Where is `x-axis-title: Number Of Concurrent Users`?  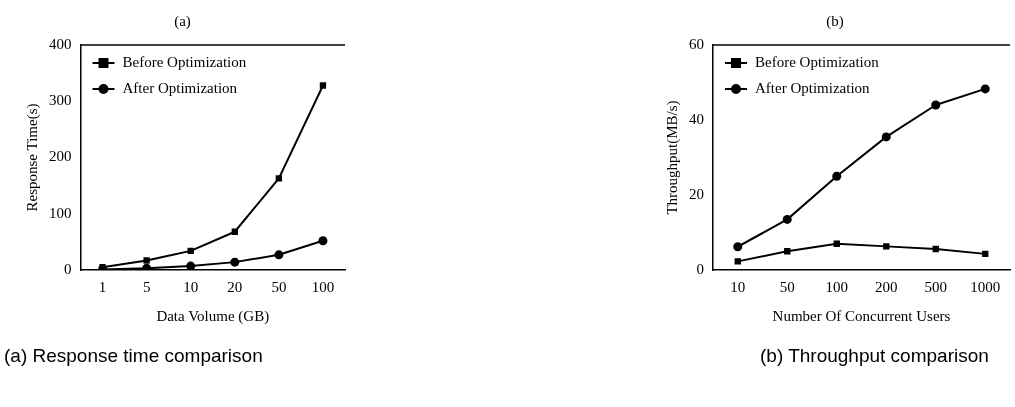 x-axis-title: Number Of Concurrent Users is located at coordinates (861, 315).